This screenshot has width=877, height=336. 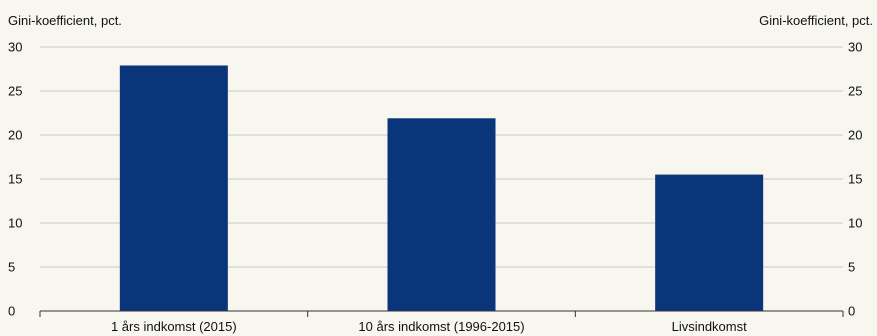 I want to click on y-tick-left-label: 20, so click(x=15, y=135).